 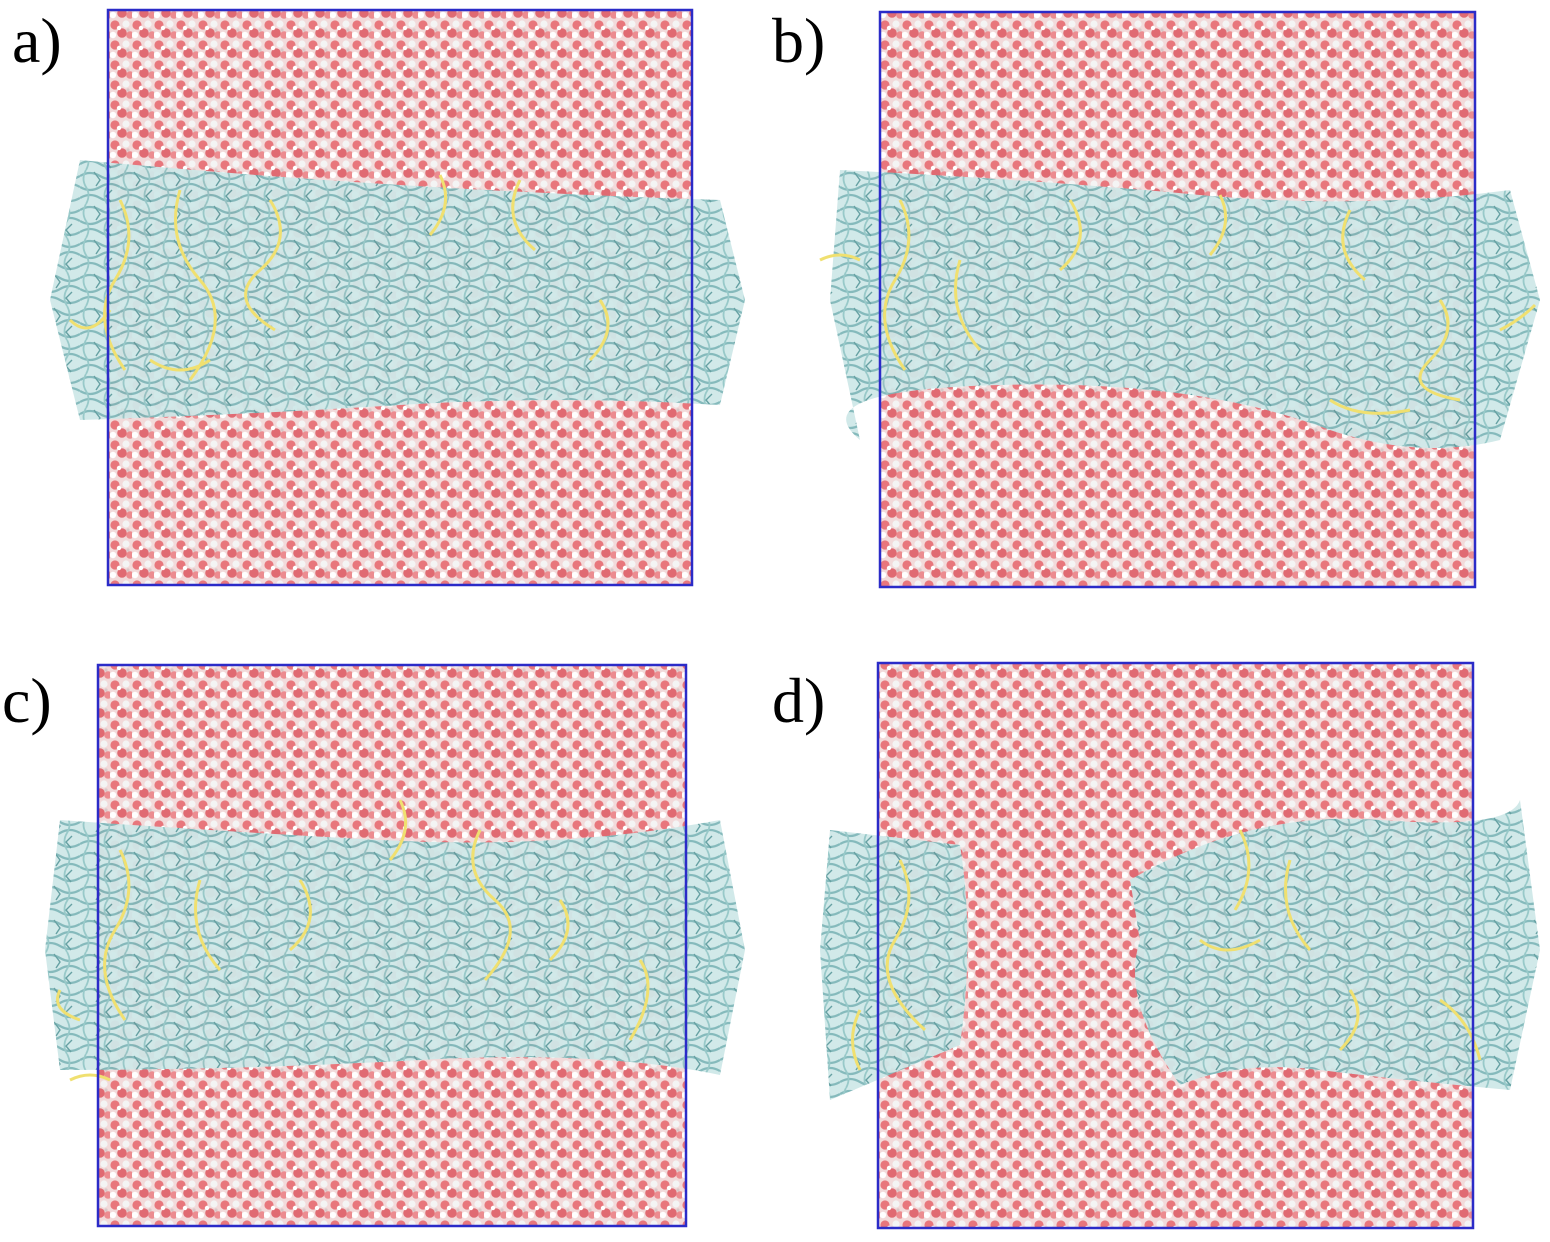 What do you see at coordinates (798, 700) in the screenshot?
I see `panel-label: d)` at bounding box center [798, 700].